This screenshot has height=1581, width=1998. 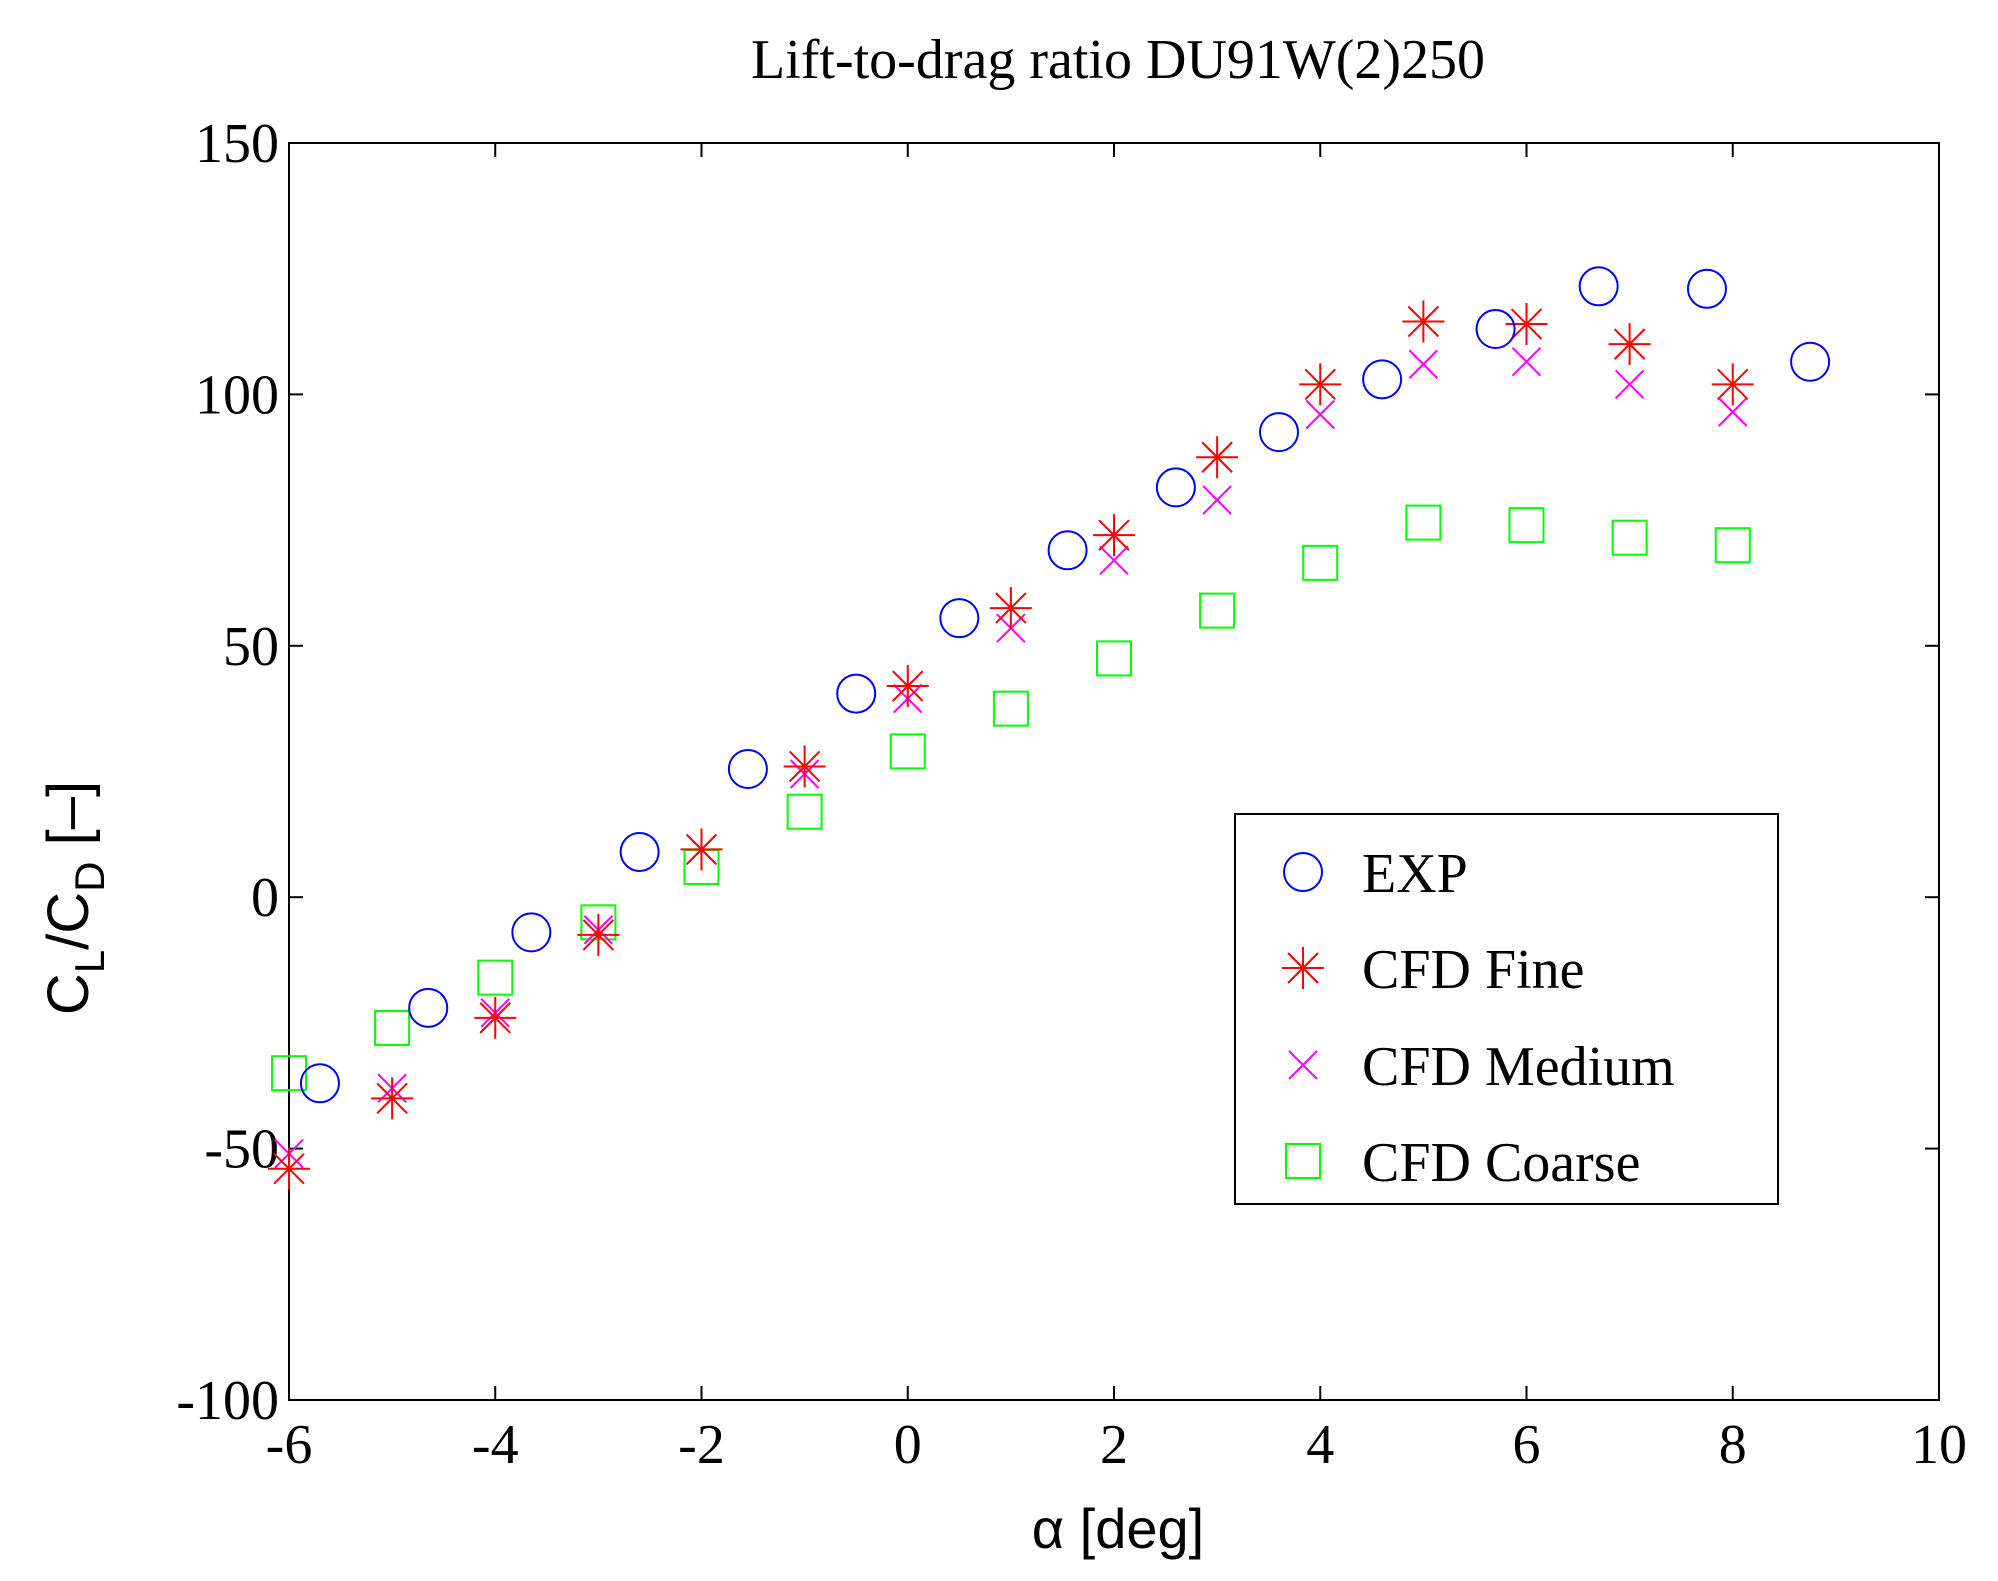 What do you see at coordinates (1320, 1445) in the screenshot?
I see `x-tick-label: 4` at bounding box center [1320, 1445].